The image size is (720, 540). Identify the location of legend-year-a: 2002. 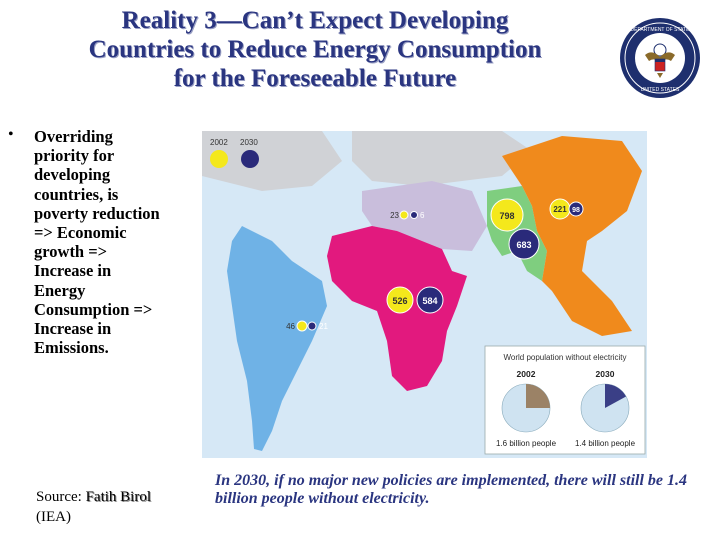
(219, 142).